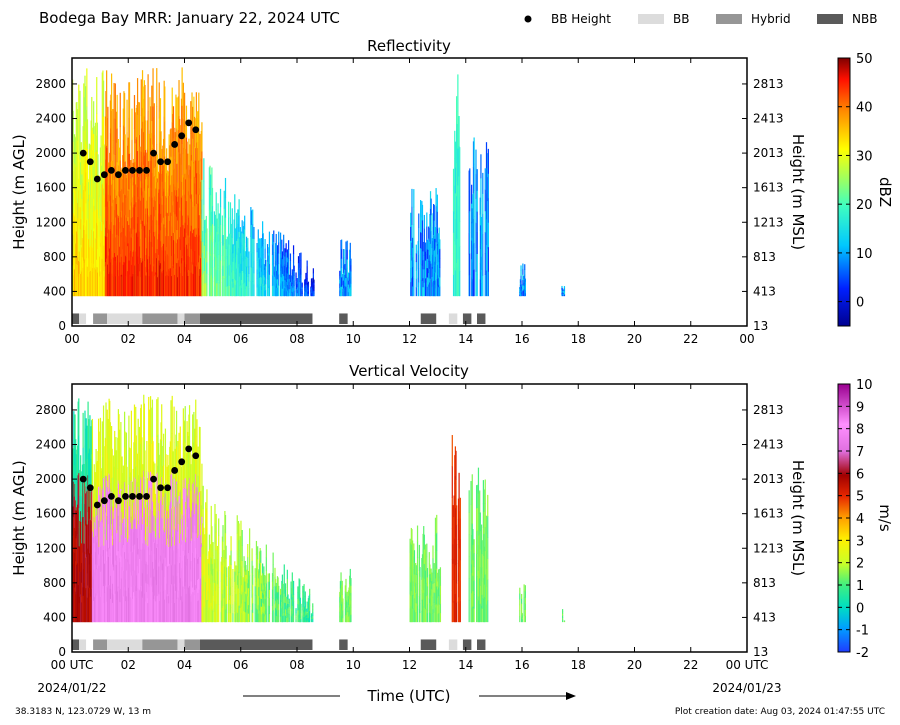  I want to click on x-tick-label: 02, so click(128, 339).